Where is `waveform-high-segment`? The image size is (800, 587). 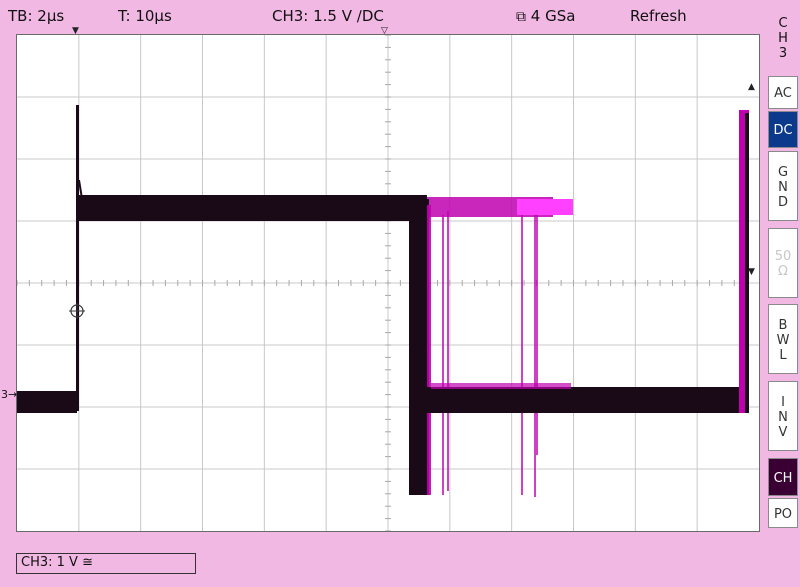 waveform-high-segment is located at coordinates (253, 208).